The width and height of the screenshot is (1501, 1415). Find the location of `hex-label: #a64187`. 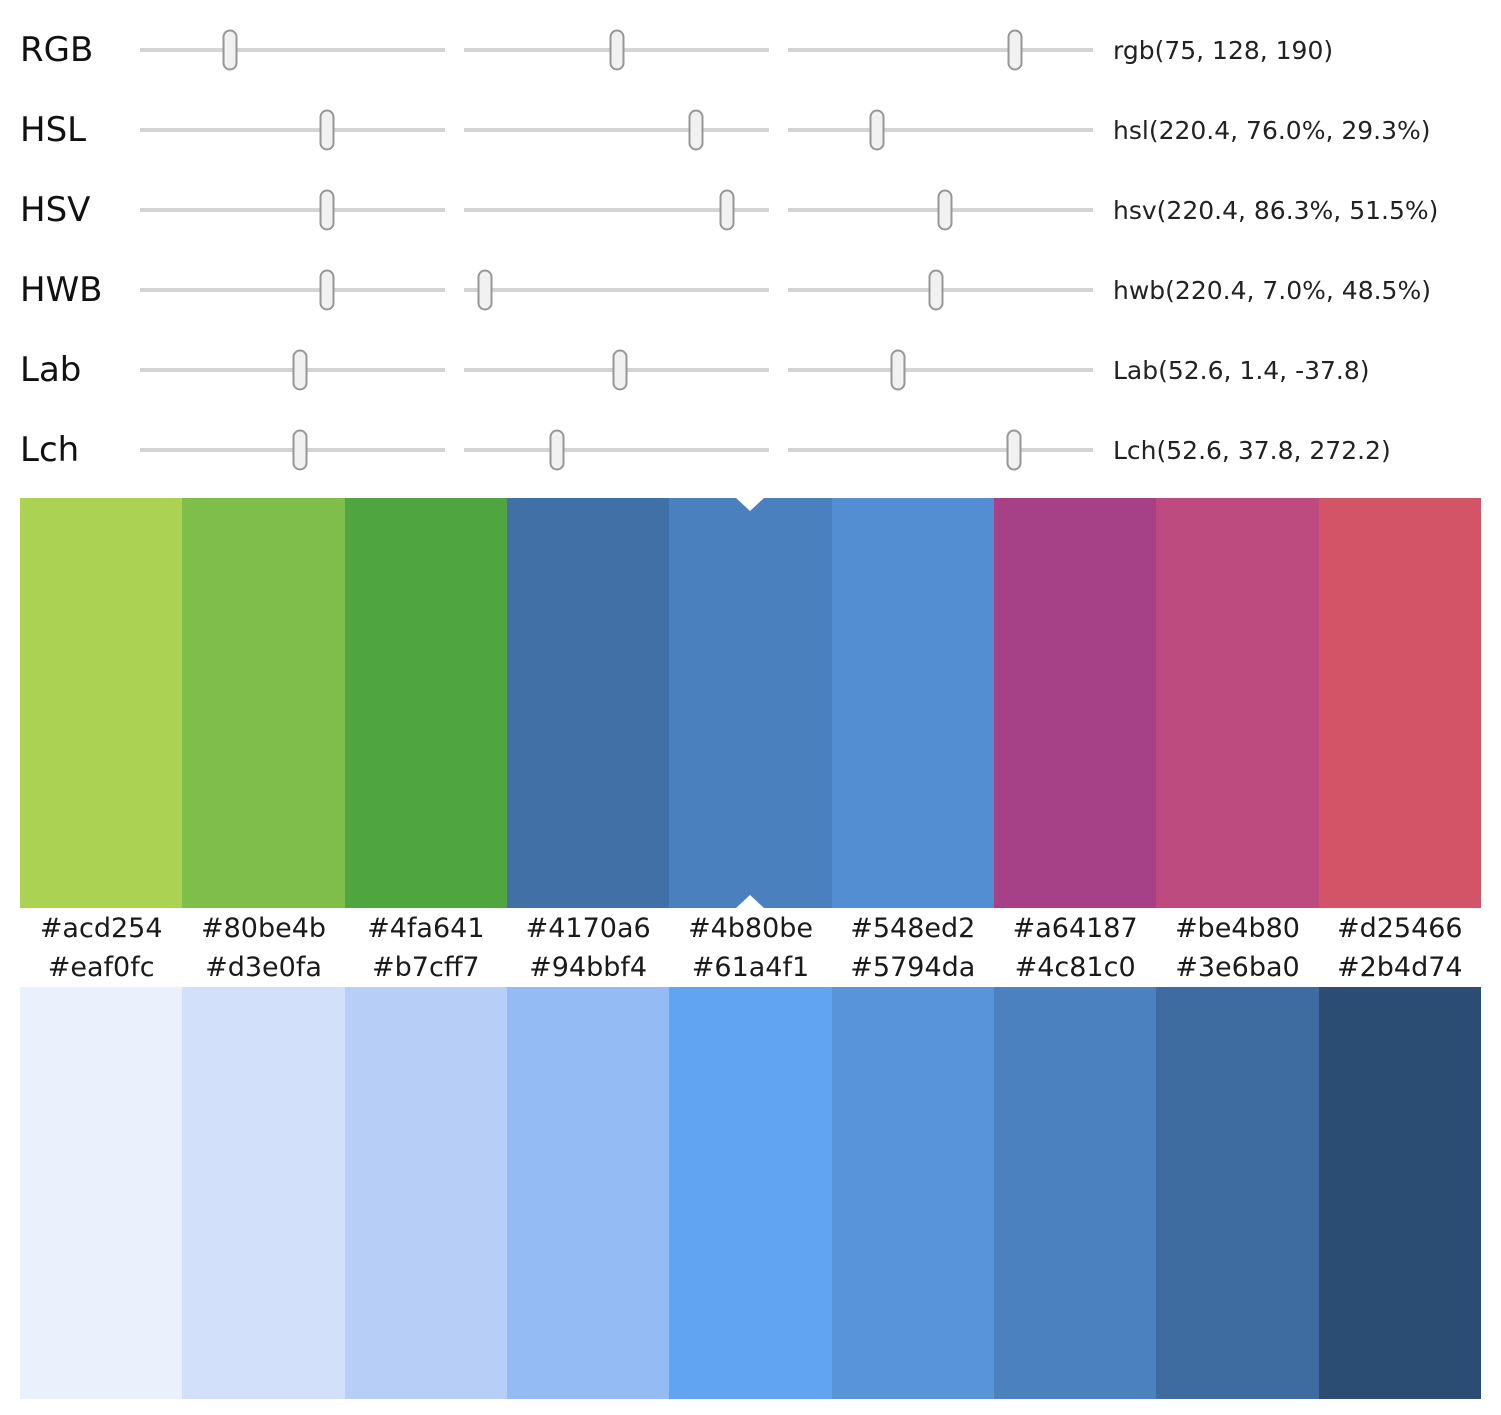

hex-label: #a64187 is located at coordinates (1075, 928).